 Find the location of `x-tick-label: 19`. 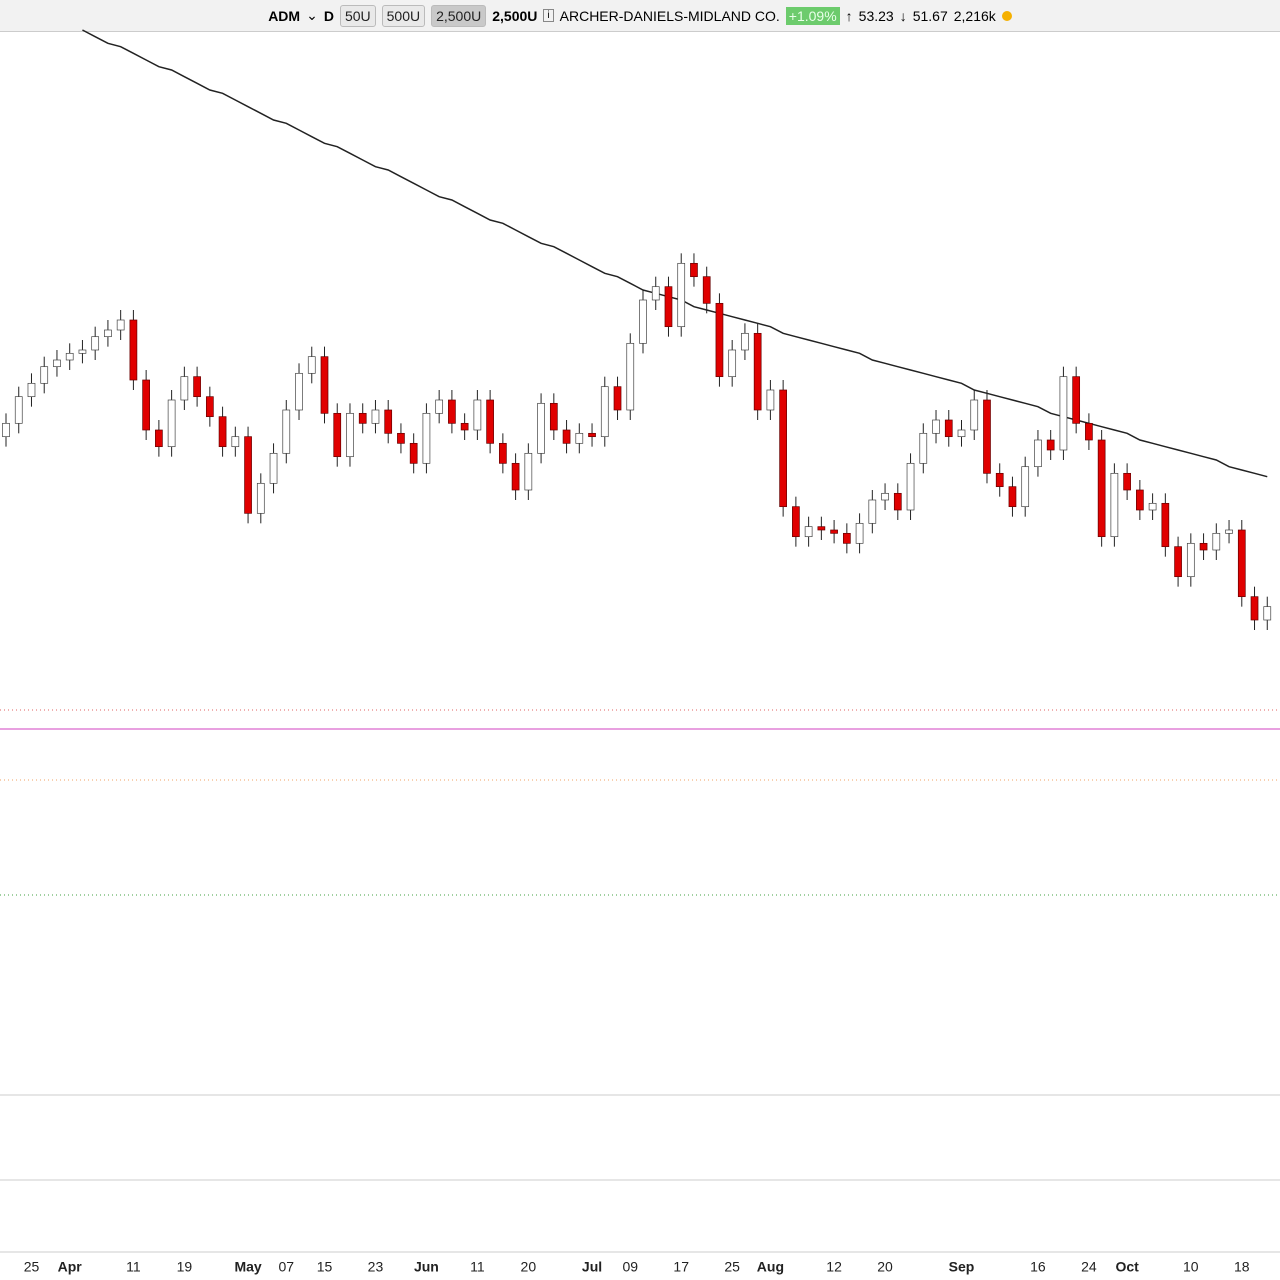

x-tick-label: 19 is located at coordinates (185, 1267).